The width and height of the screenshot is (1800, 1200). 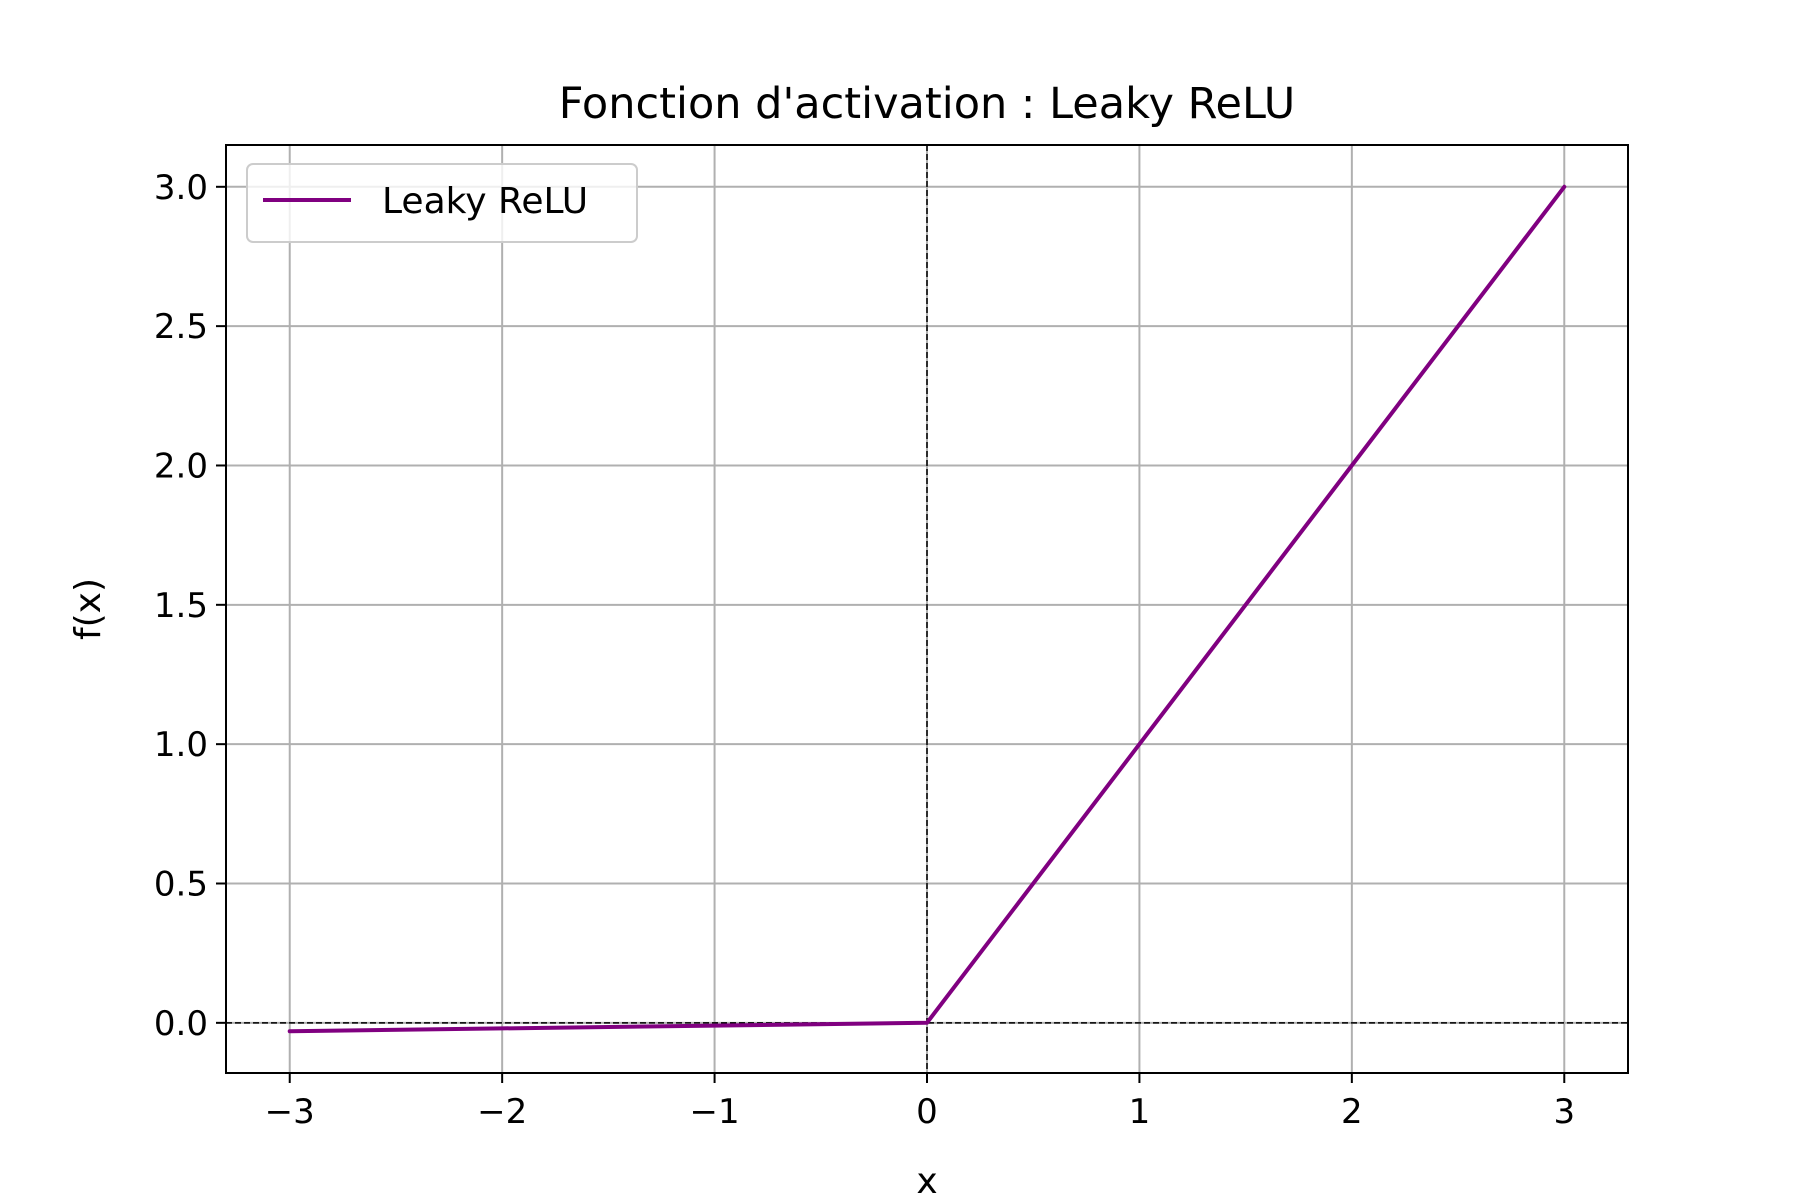 I want to click on legend: Leaky ReLU, so click(x=442, y=203).